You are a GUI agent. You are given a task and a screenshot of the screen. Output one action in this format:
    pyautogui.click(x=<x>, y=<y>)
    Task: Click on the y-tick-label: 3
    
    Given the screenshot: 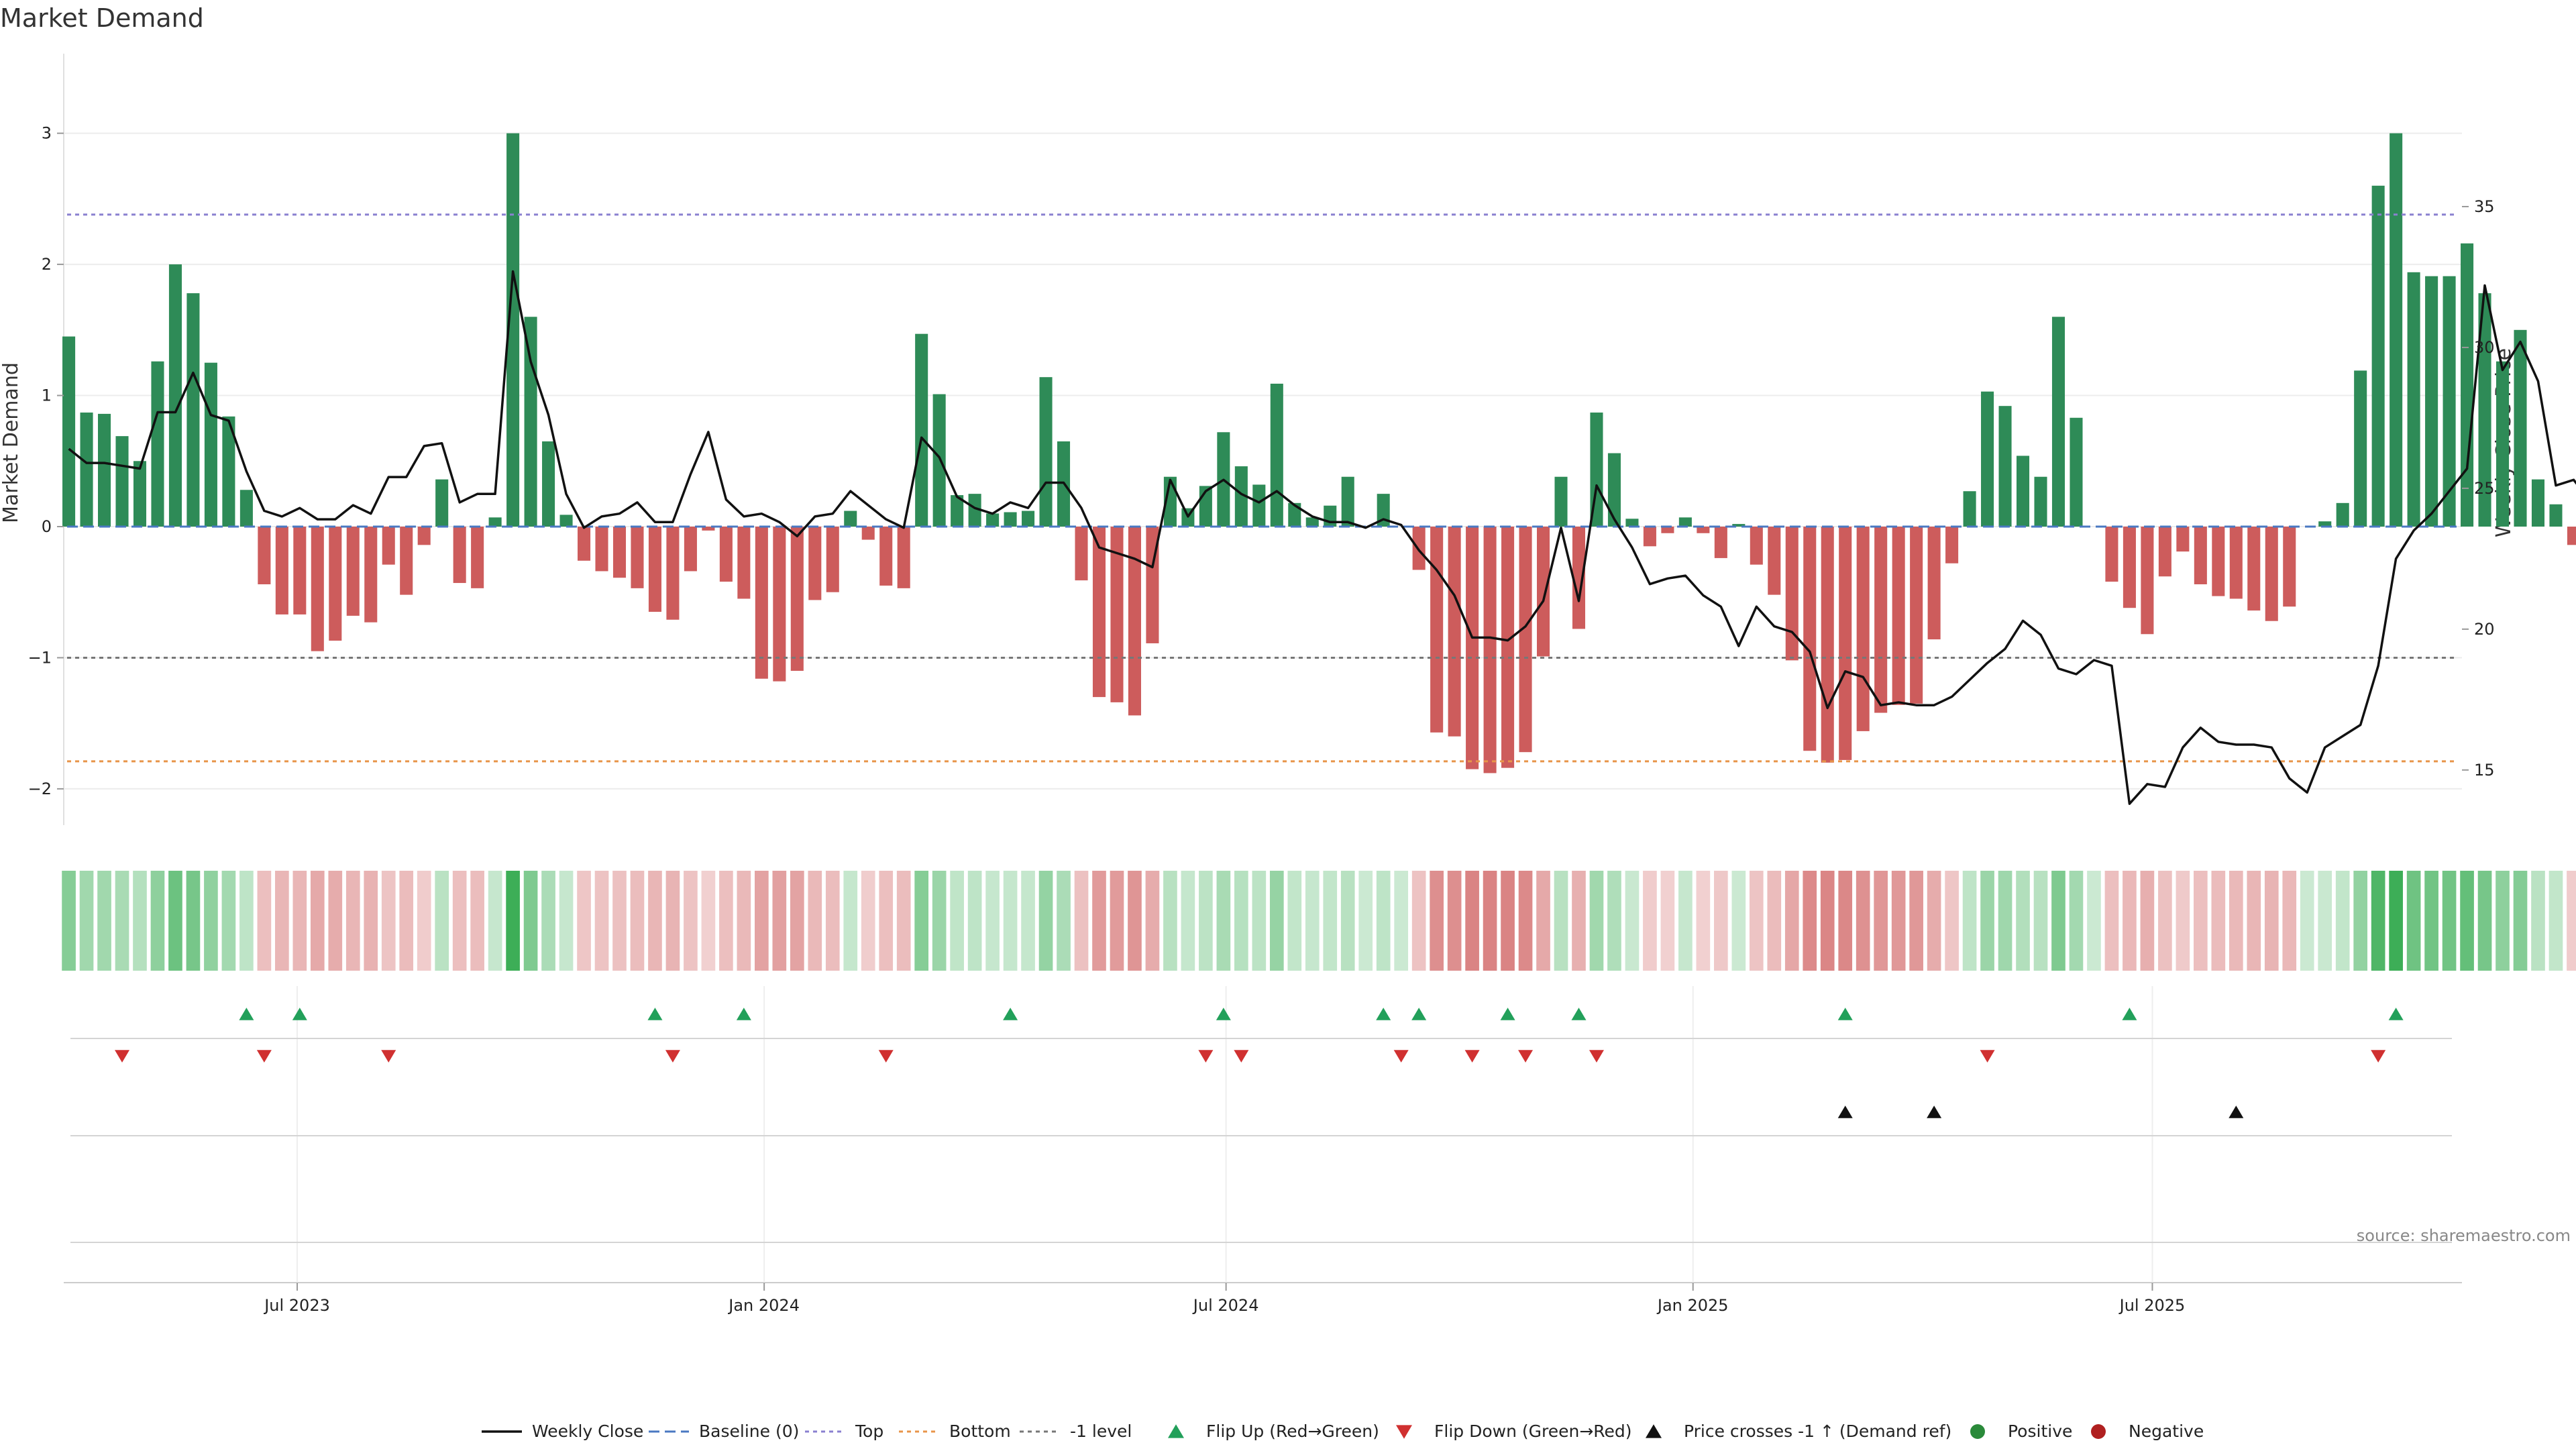 What is the action you would take?
    pyautogui.click(x=47, y=133)
    